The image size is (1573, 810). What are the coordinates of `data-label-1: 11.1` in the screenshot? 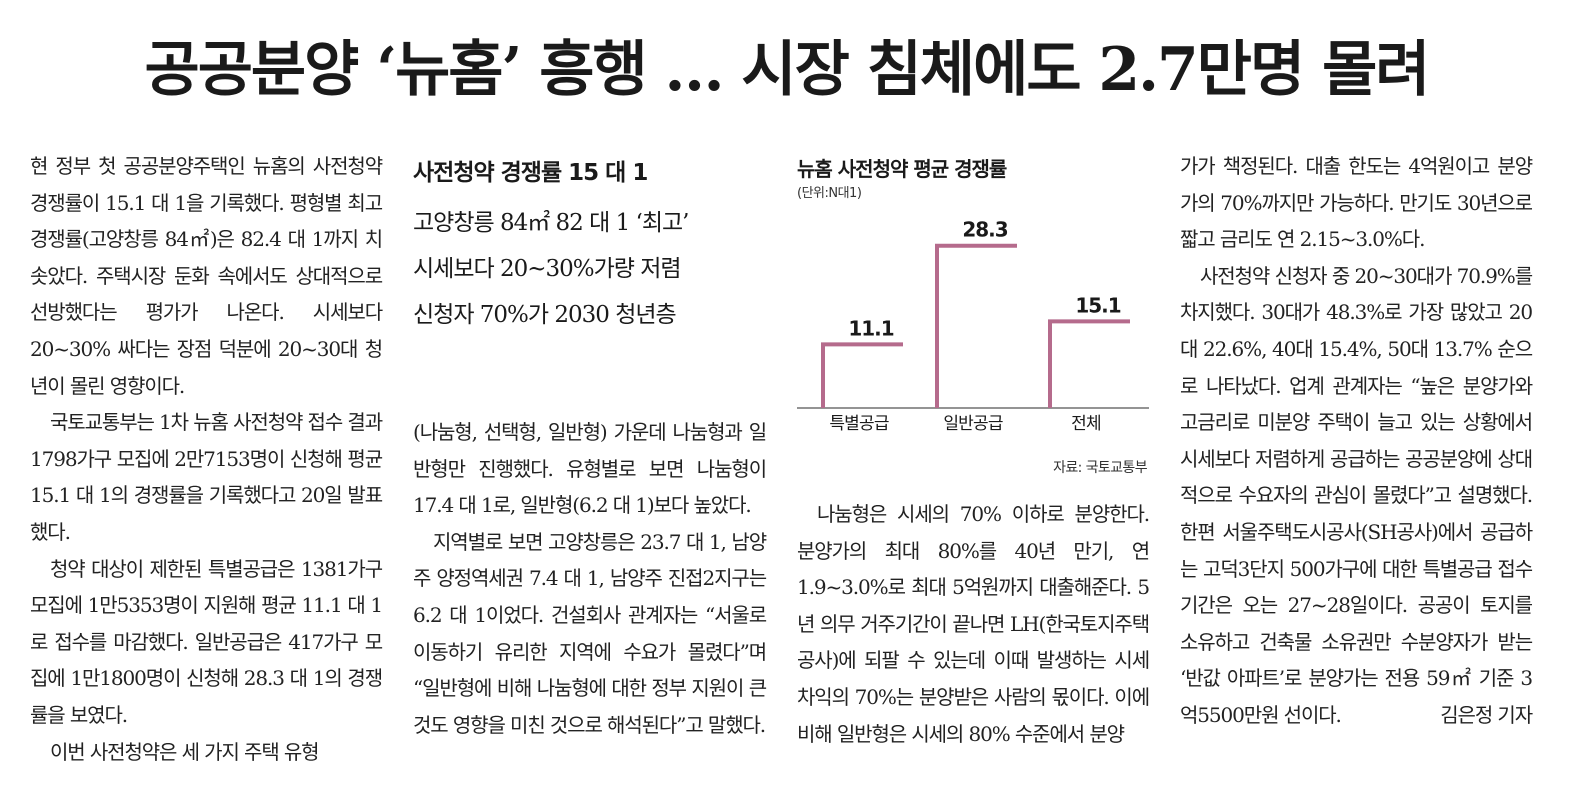 It's located at (870, 328).